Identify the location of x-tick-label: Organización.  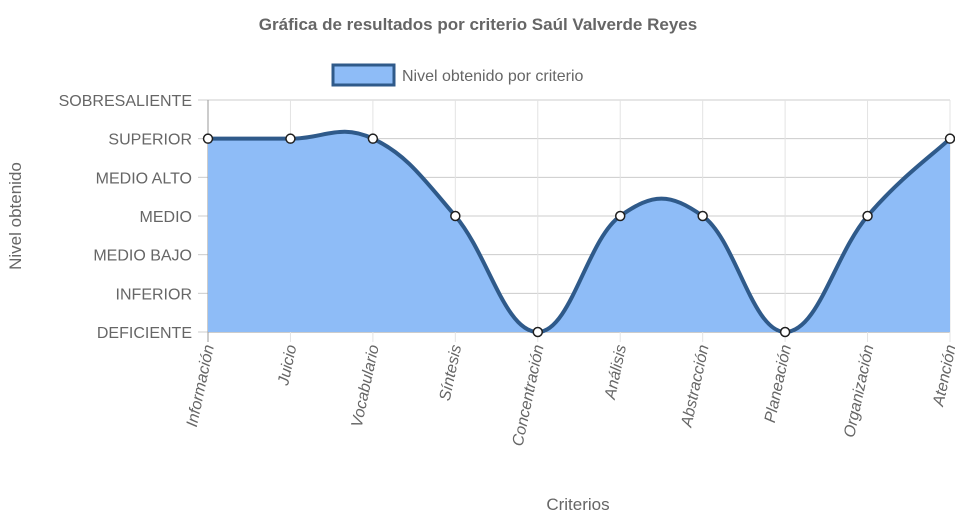
(859, 391).